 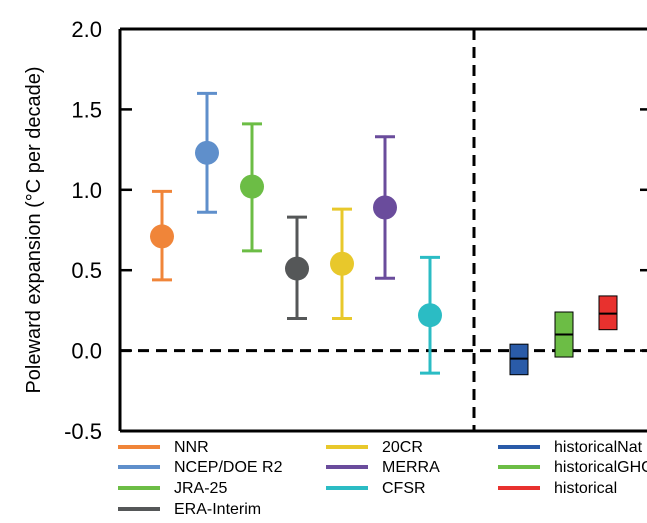 What do you see at coordinates (34, 229) in the screenshot?
I see `y-axis-title: Poleward expansion (°C per decade)` at bounding box center [34, 229].